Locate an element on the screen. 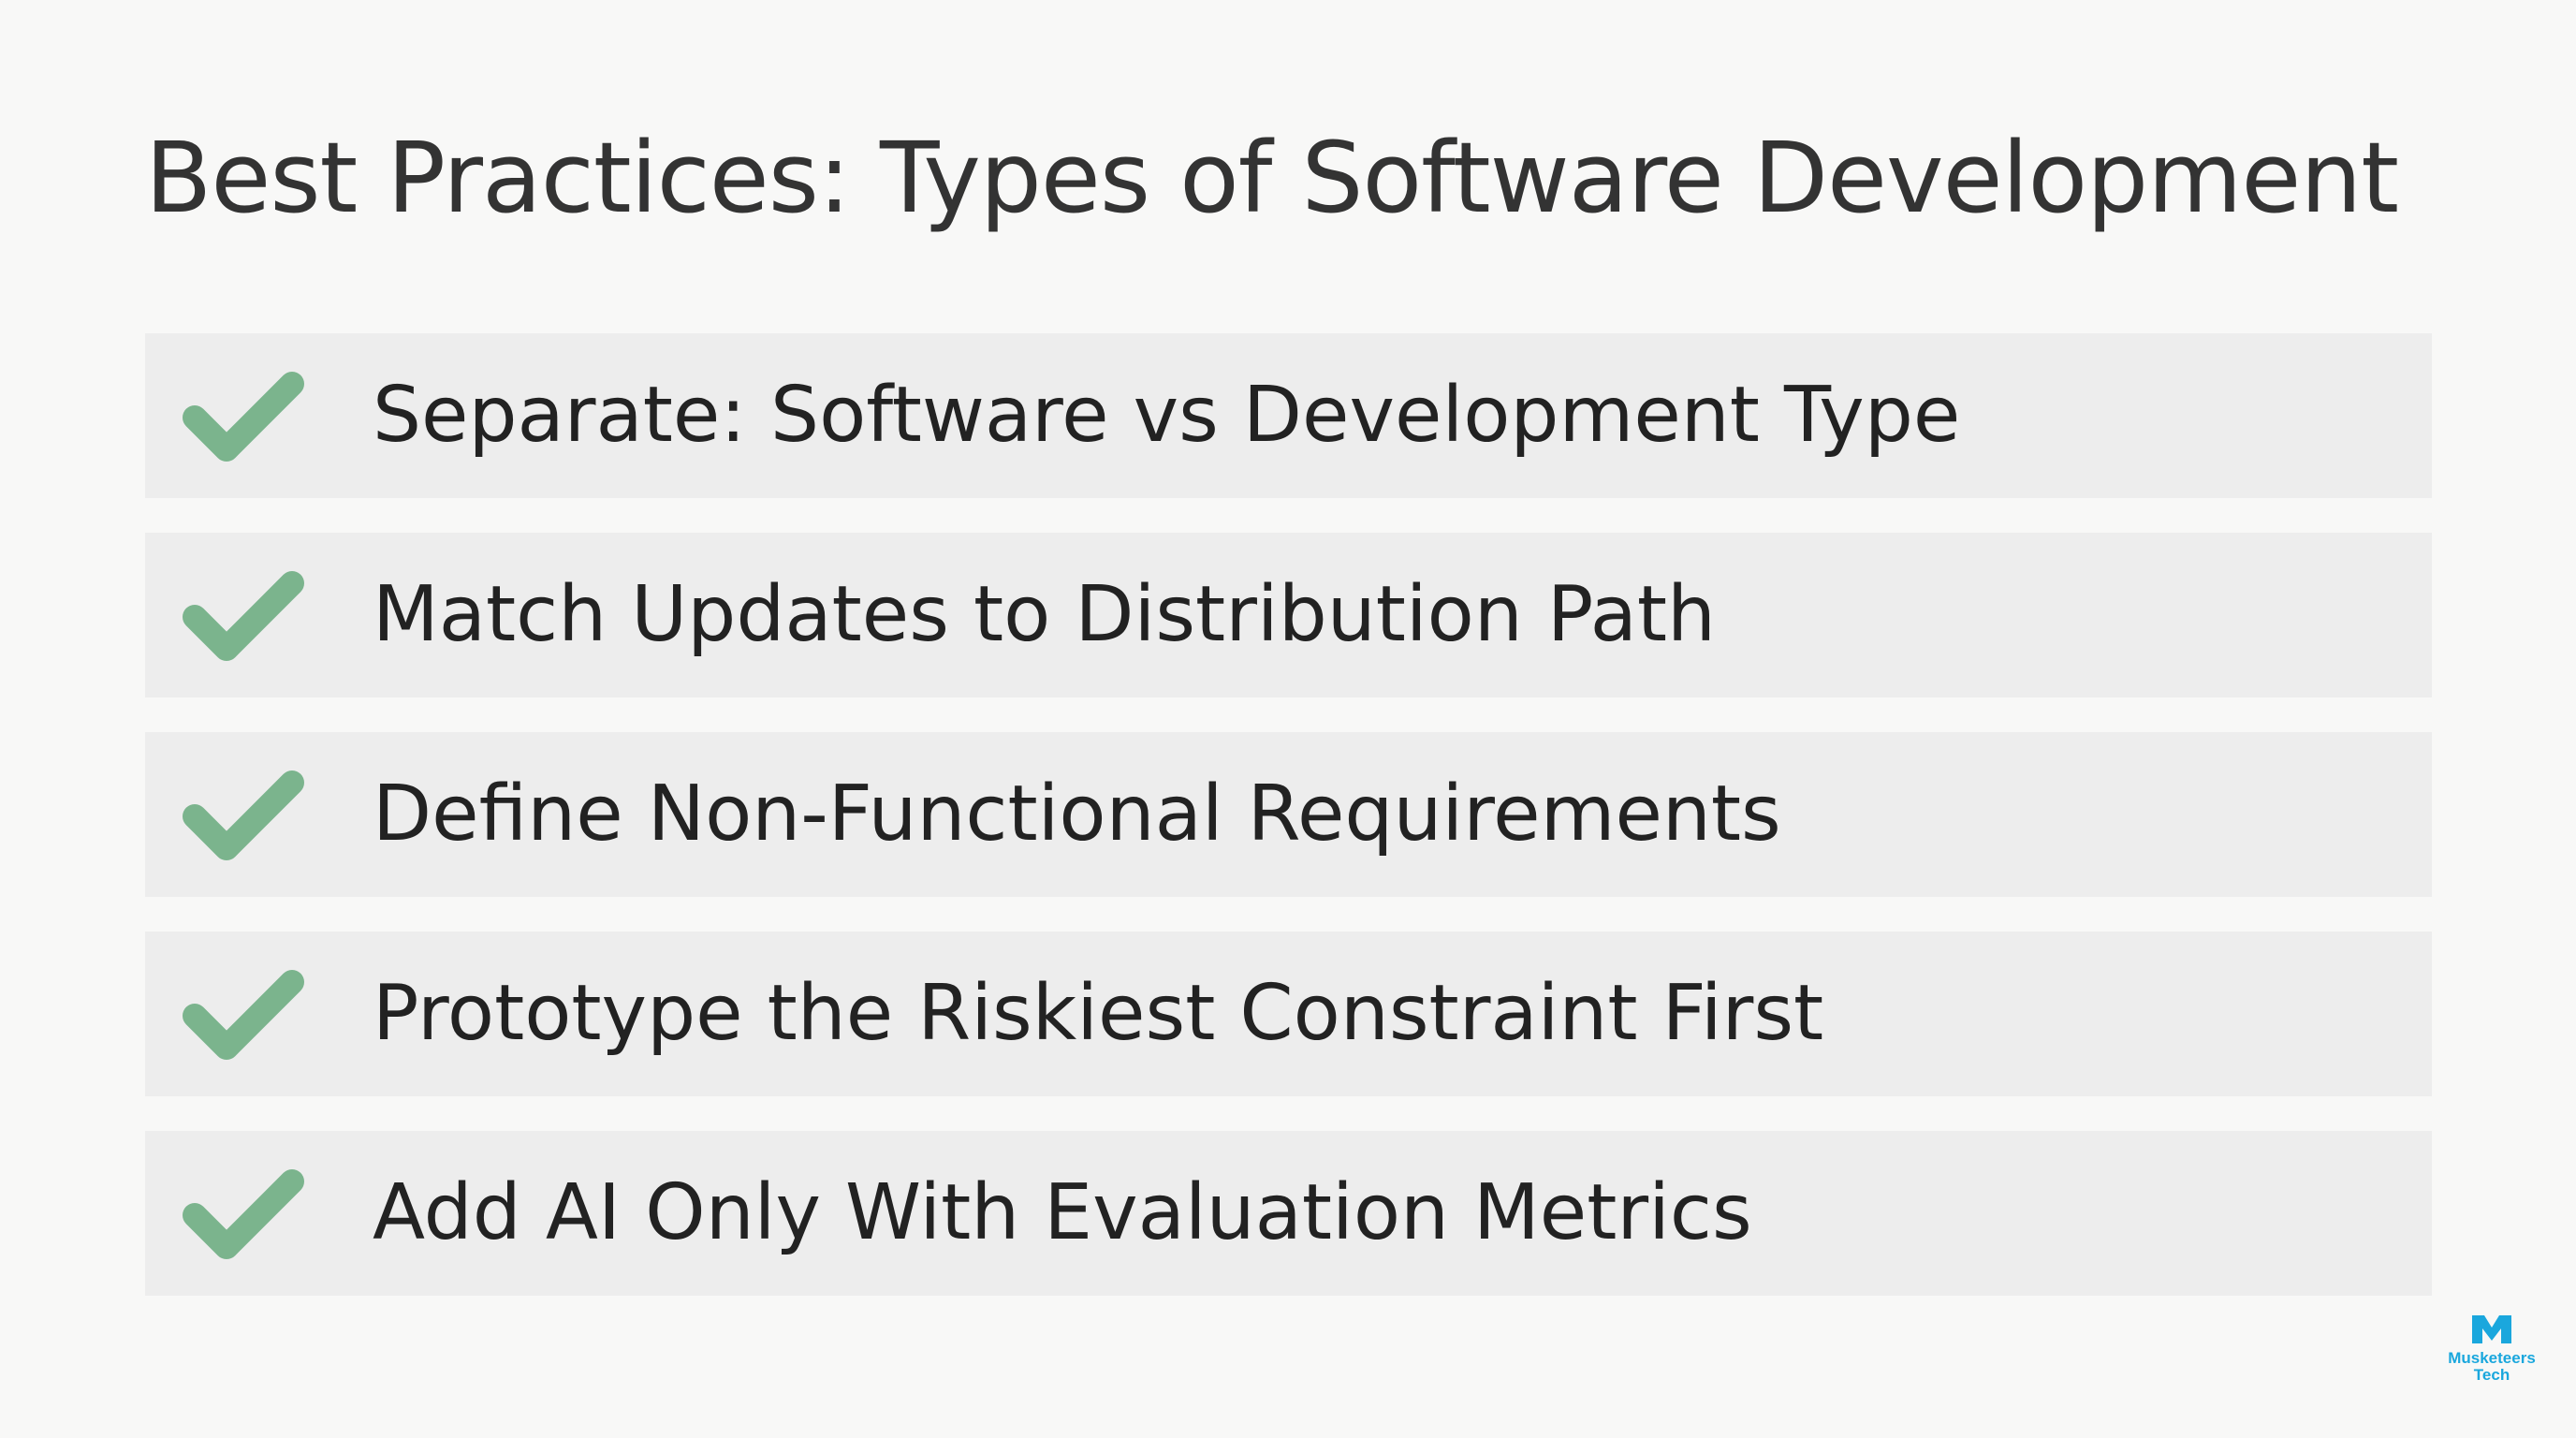 Image resolution: width=2576 pixels, height=1438 pixels. list-item: Define Non-Functional Requirements is located at coordinates (1288, 814).